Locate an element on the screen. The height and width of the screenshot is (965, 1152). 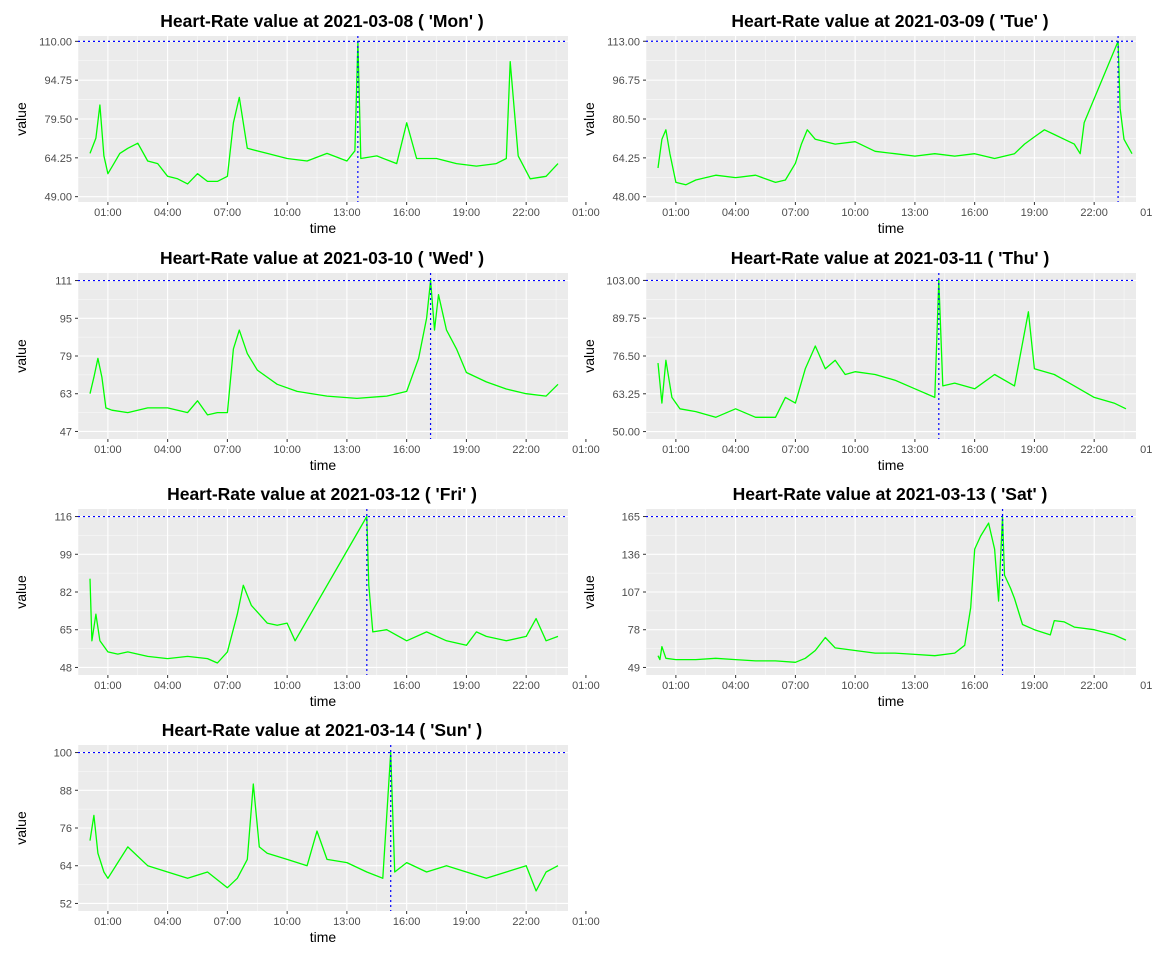
y-tick-label: 99 is located at coordinates (66, 555).